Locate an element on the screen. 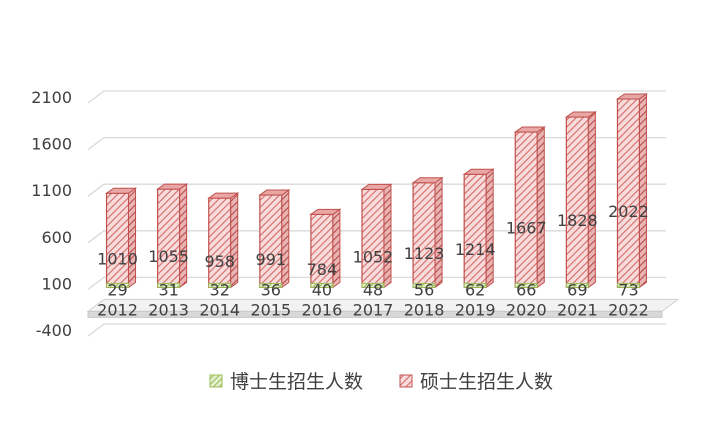  master-value-label: 991 is located at coordinates (271, 259).